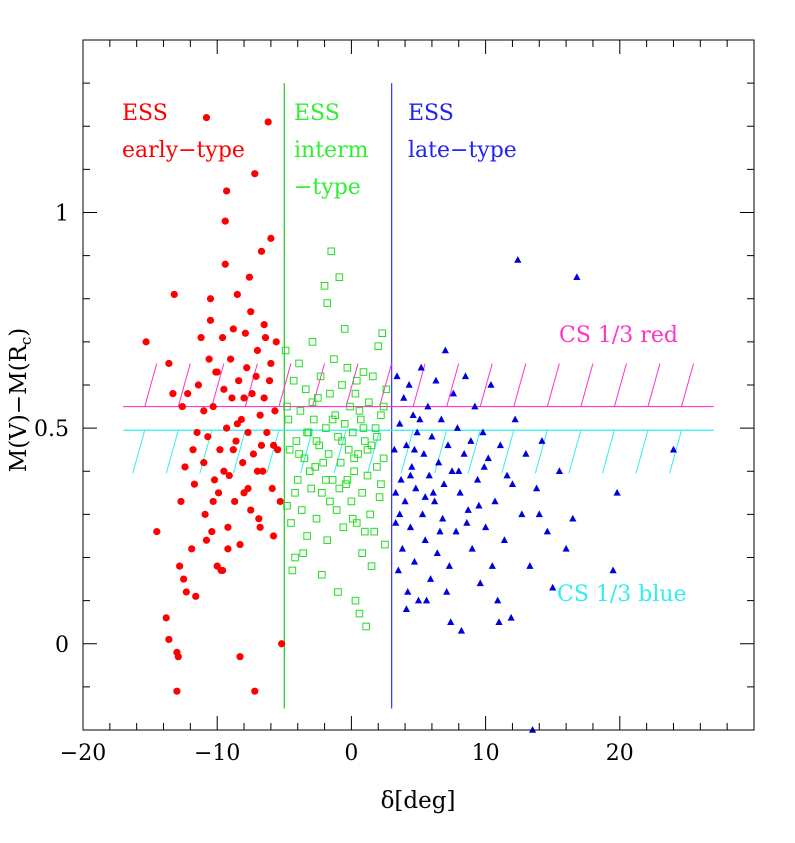 The image size is (795, 843). Describe the element at coordinates (183, 150) in the screenshot. I see `label-ess-early-type-line: early−type` at that location.